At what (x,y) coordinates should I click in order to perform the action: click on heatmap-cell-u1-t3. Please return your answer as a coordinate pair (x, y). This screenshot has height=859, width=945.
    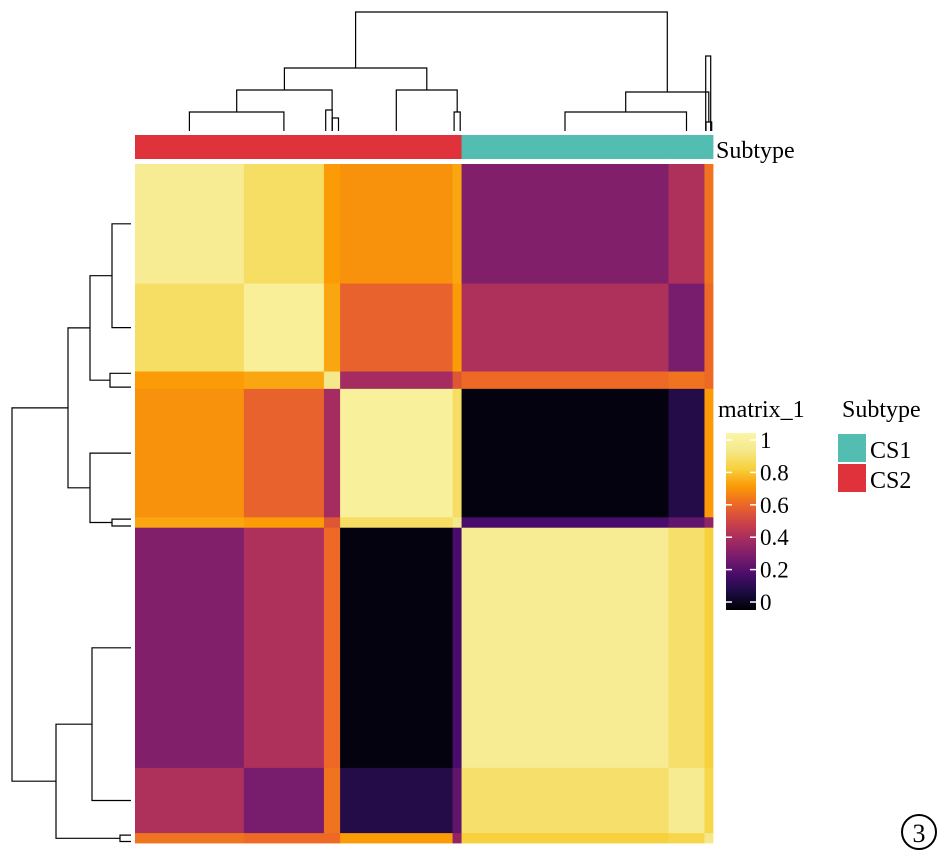
    Looking at the image, I should click on (460, 835).